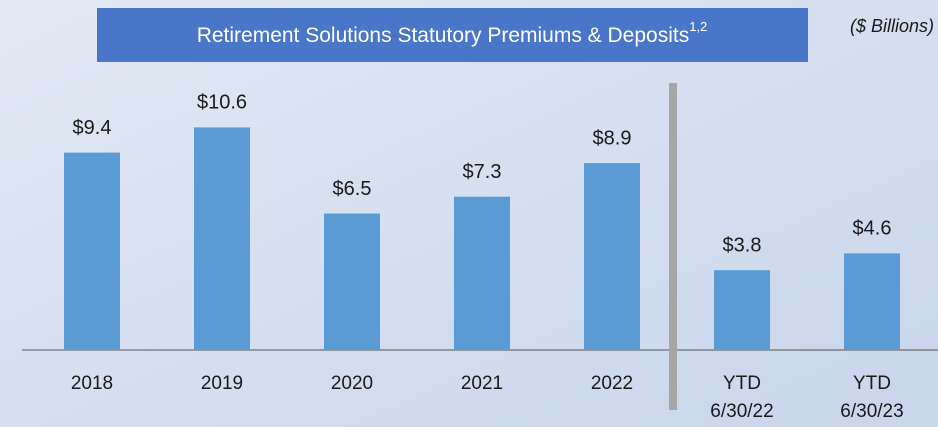 The height and width of the screenshot is (427, 938). I want to click on title-box, so click(452, 35).